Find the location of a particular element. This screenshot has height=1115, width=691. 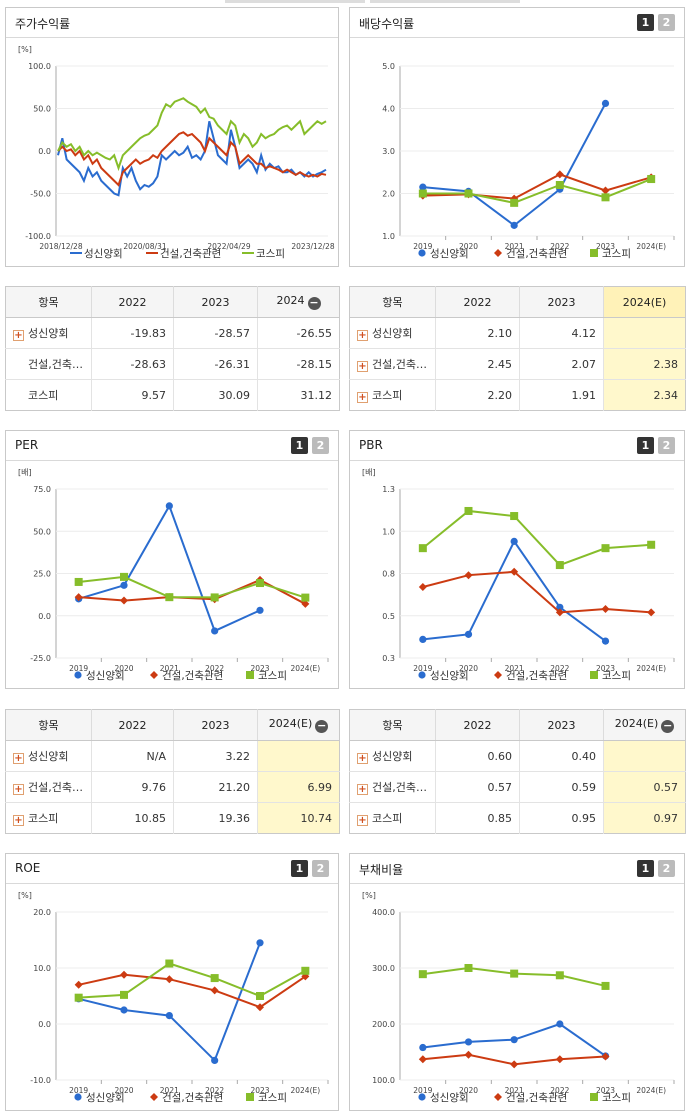

table-row: + 코스피 0.85 0.95 0.97 is located at coordinates (518, 818).